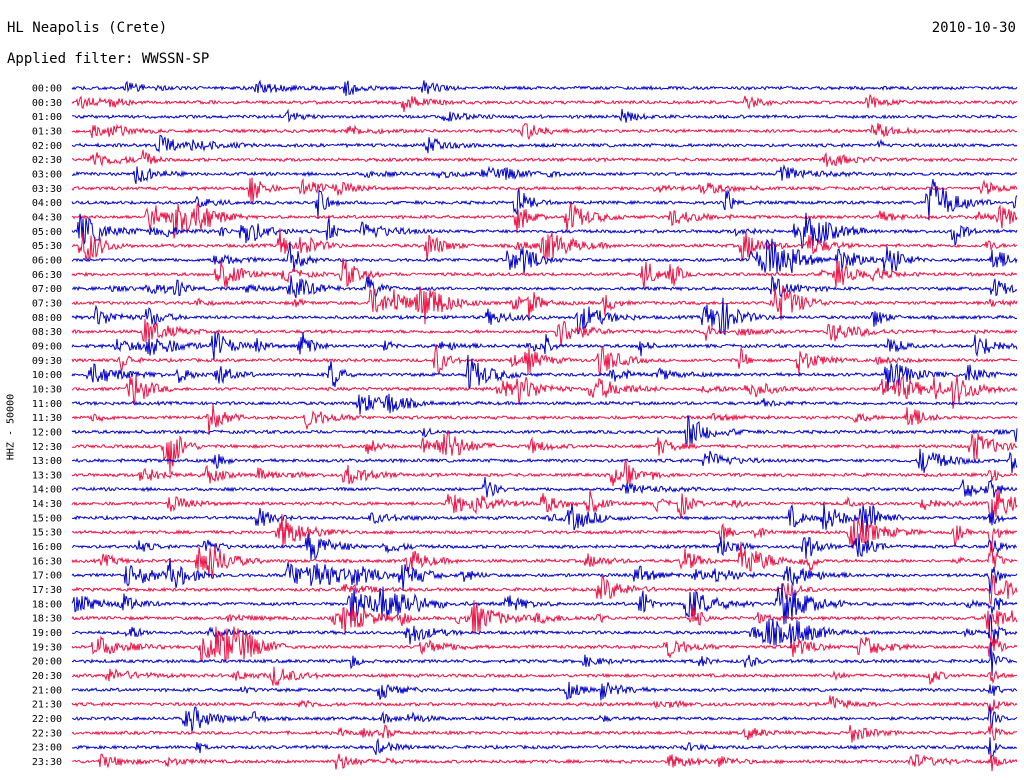 Image resolution: width=1024 pixels, height=780 pixels. Describe the element at coordinates (108, 59) in the screenshot. I see `filter-label: Applied filter: WWSSN-SP` at that location.